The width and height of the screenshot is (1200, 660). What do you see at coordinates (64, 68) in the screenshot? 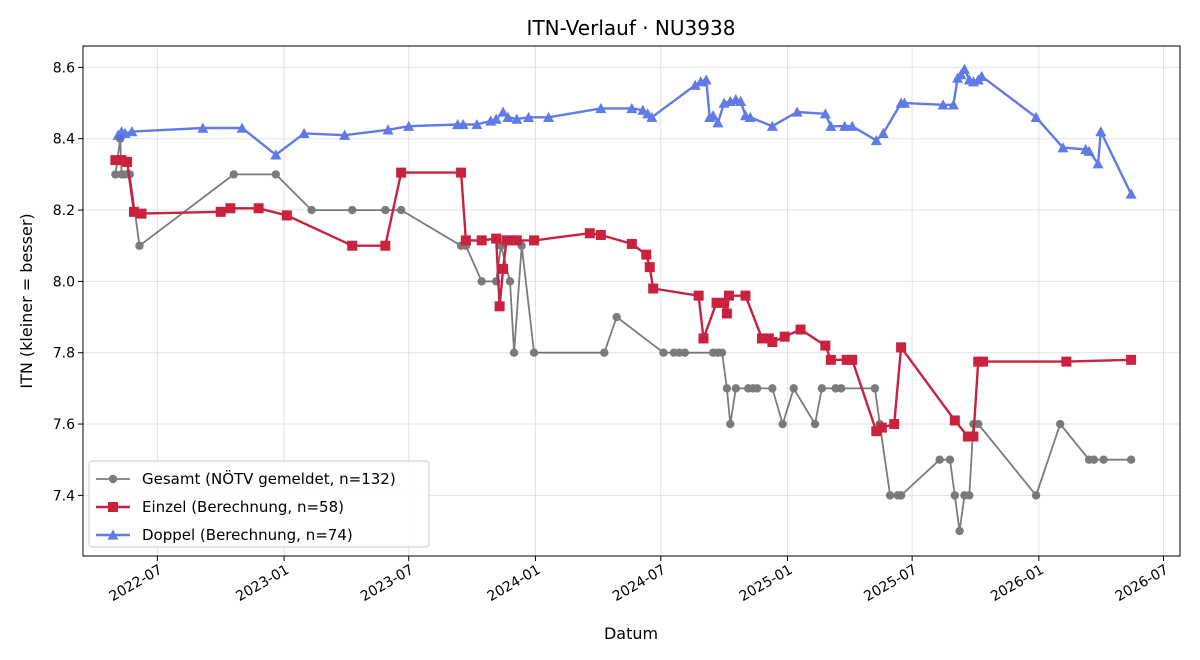
I see `y-tick-label: 8.6` at bounding box center [64, 68].